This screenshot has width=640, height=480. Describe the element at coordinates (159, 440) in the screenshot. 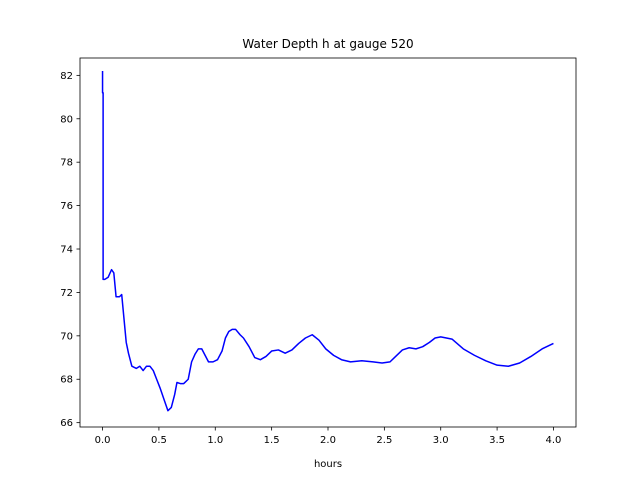

I see `x-tick-label-1: 0.5` at that location.